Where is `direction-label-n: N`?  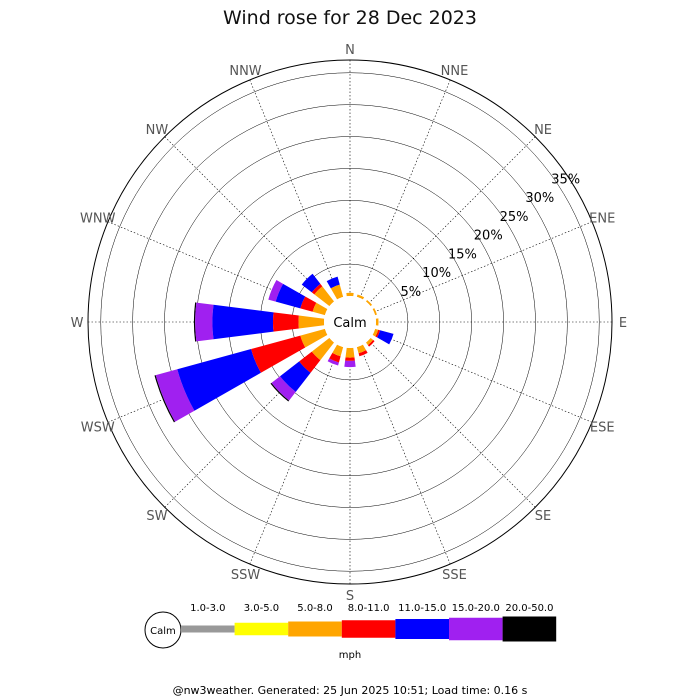
direction-label-n: N is located at coordinates (350, 50).